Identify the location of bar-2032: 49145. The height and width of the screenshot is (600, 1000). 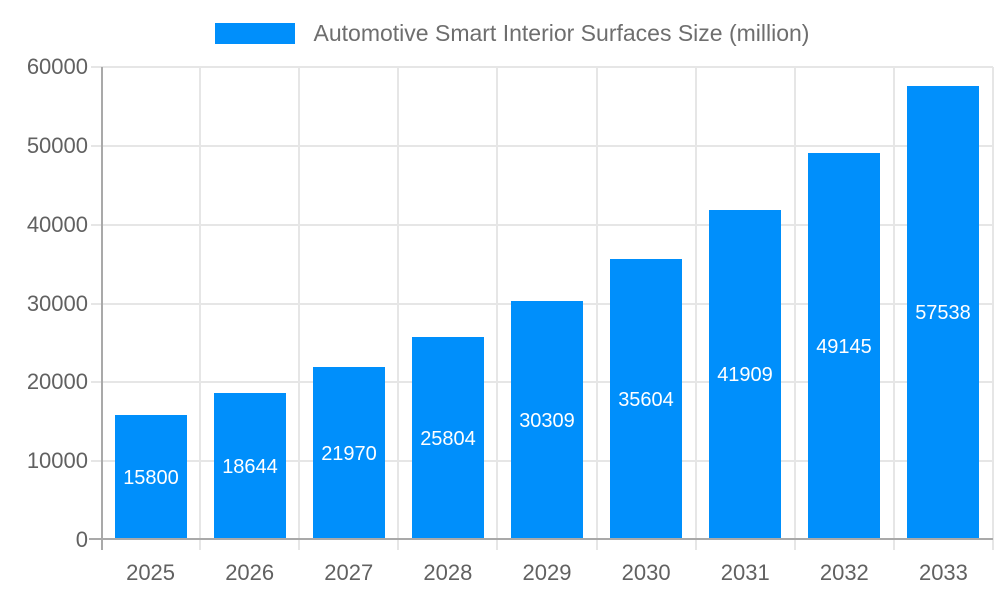
(844, 346).